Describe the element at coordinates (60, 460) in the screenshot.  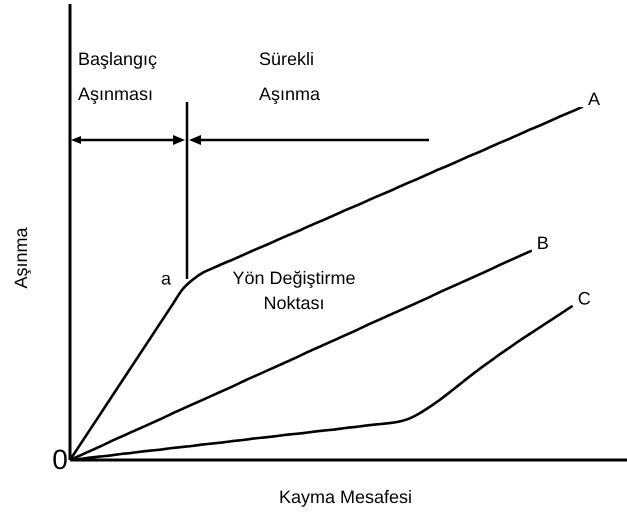
I see `annotation: 0` at that location.